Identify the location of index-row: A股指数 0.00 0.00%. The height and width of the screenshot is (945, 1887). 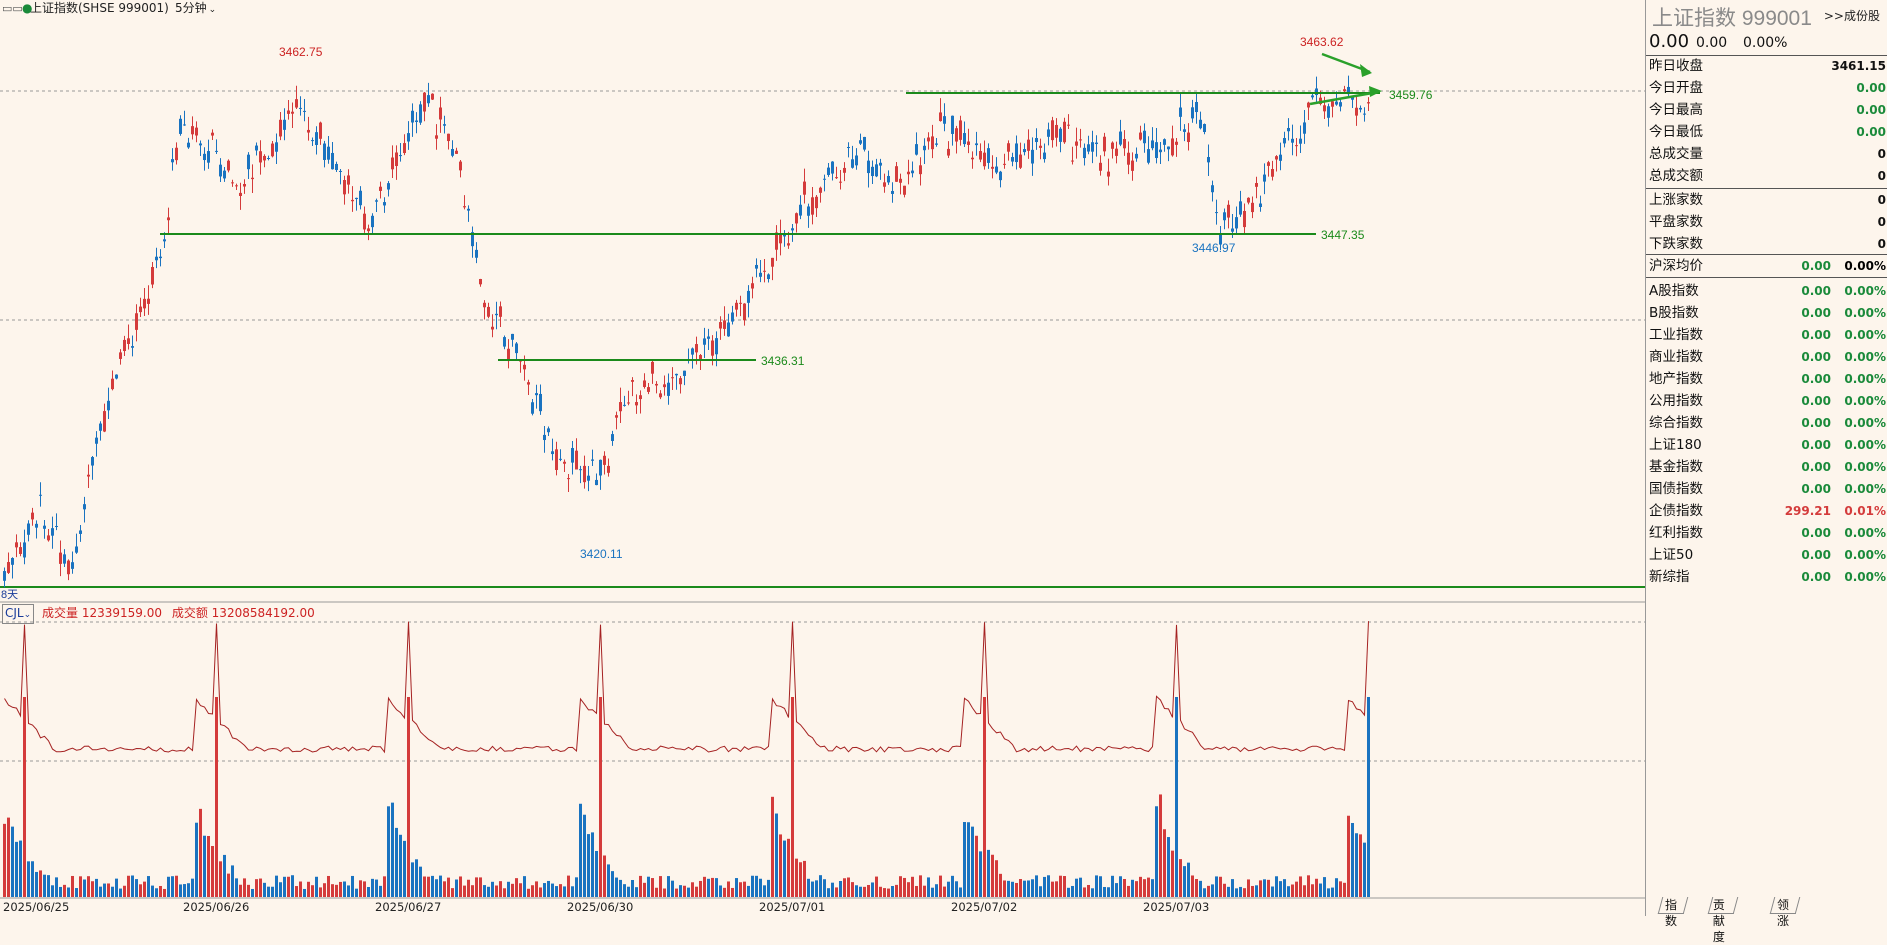
(1766, 291).